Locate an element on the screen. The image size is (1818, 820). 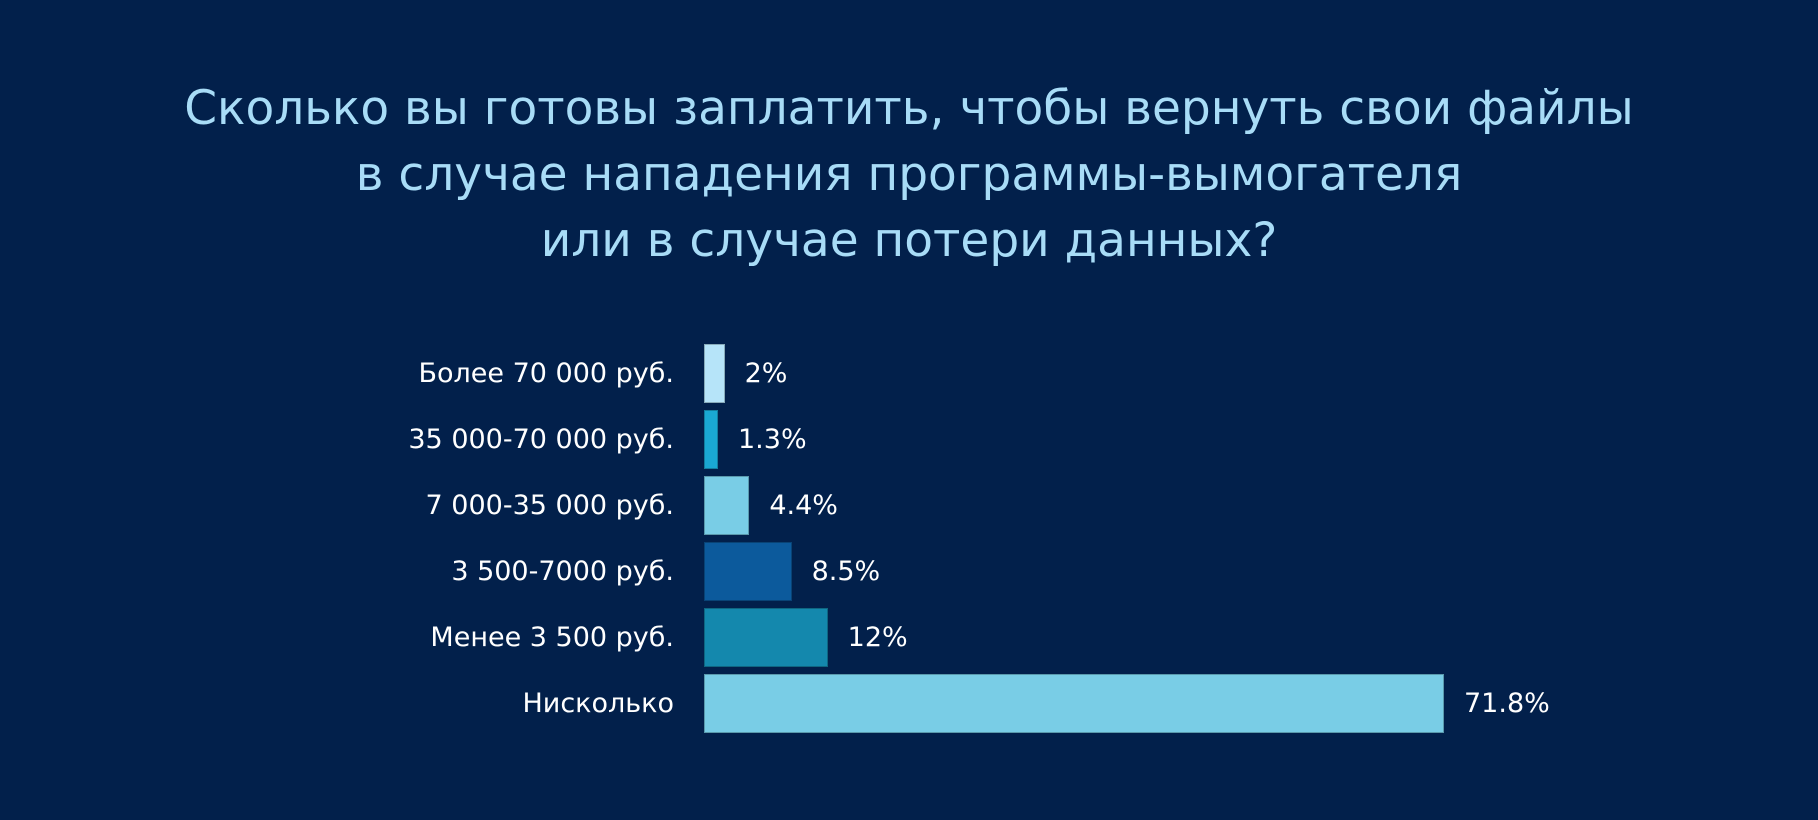
bar-label: 3 500-7000 руб. is located at coordinates (562, 571).